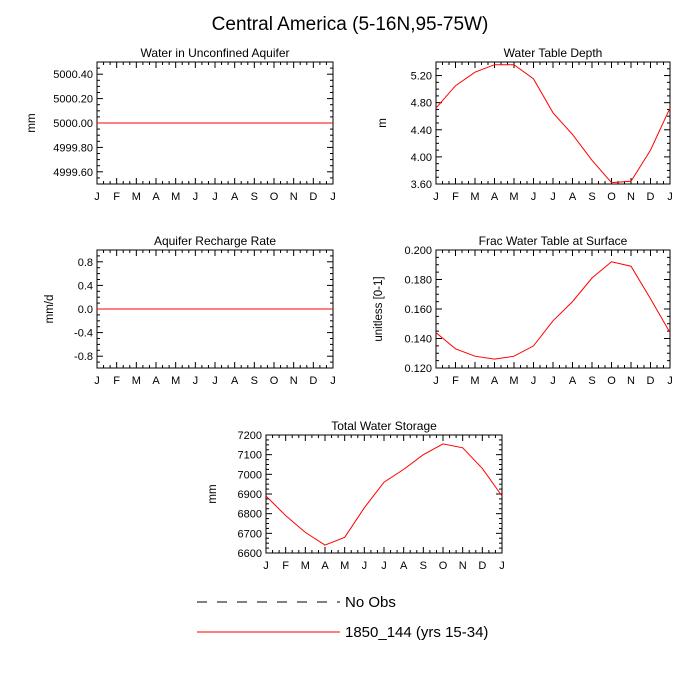  What do you see at coordinates (250, 554) in the screenshot?
I see `y-tick-label: 6600` at bounding box center [250, 554].